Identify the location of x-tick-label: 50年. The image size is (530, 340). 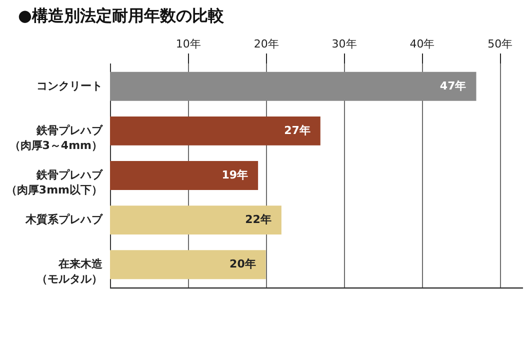
(500, 44).